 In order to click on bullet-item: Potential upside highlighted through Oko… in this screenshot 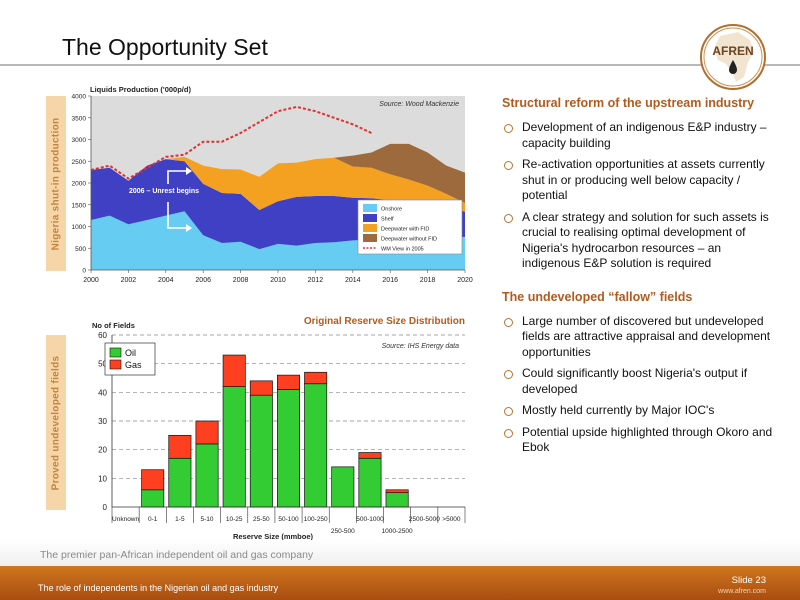, I will do `click(638, 440)`.